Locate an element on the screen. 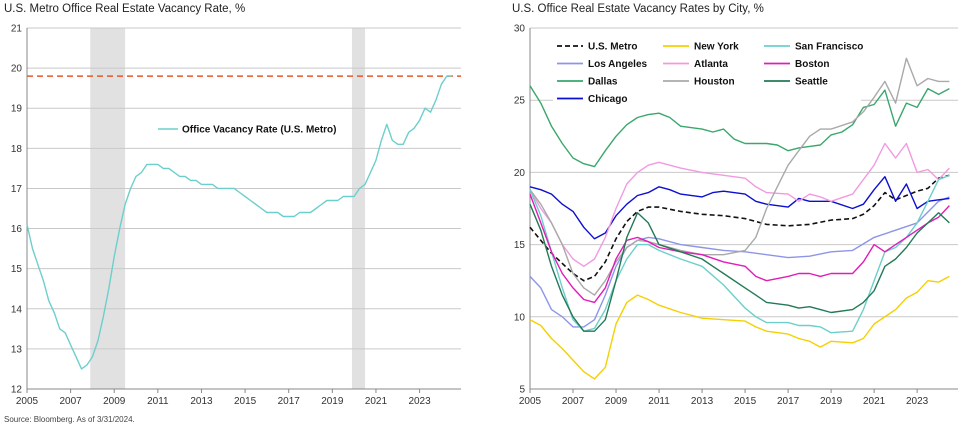  chart0-x-tick-label: 2021 is located at coordinates (376, 401).